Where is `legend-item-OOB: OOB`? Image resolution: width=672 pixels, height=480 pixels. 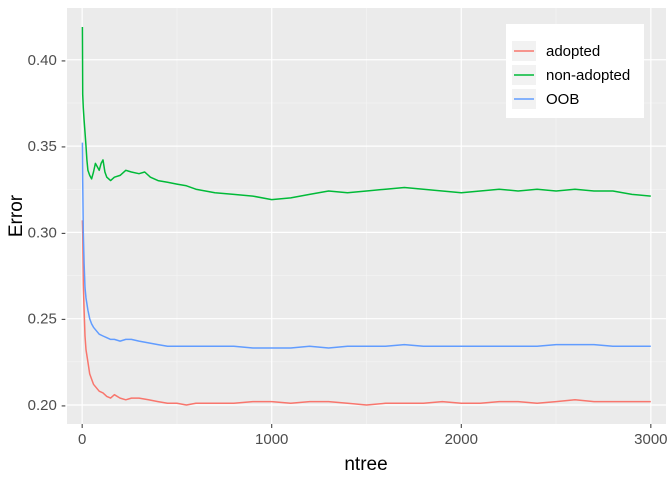
legend-item-OOB: OOB is located at coordinates (545, 99).